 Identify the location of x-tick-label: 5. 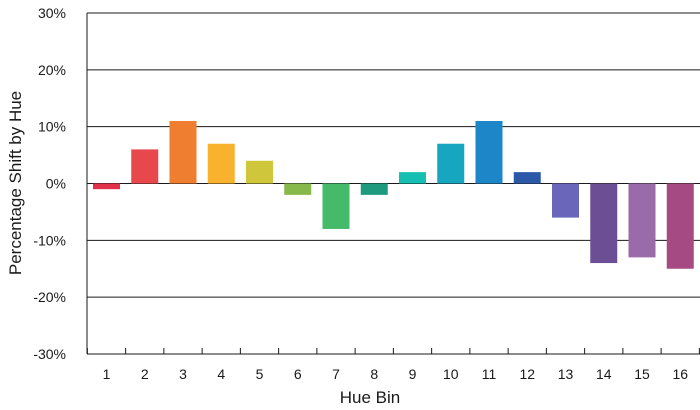
(260, 374).